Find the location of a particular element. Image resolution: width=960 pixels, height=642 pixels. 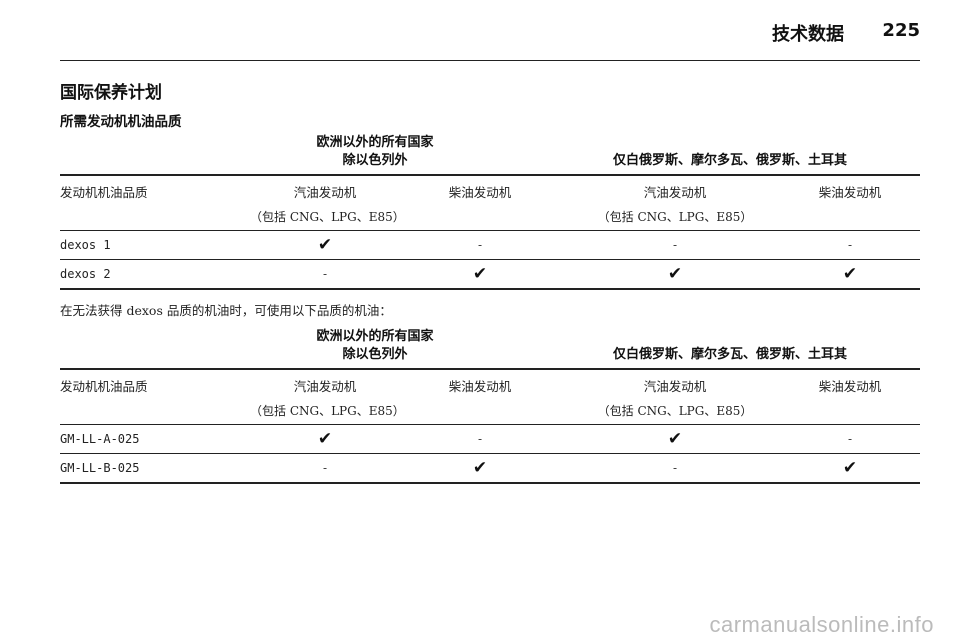

page-number: 225 is located at coordinates (901, 30).